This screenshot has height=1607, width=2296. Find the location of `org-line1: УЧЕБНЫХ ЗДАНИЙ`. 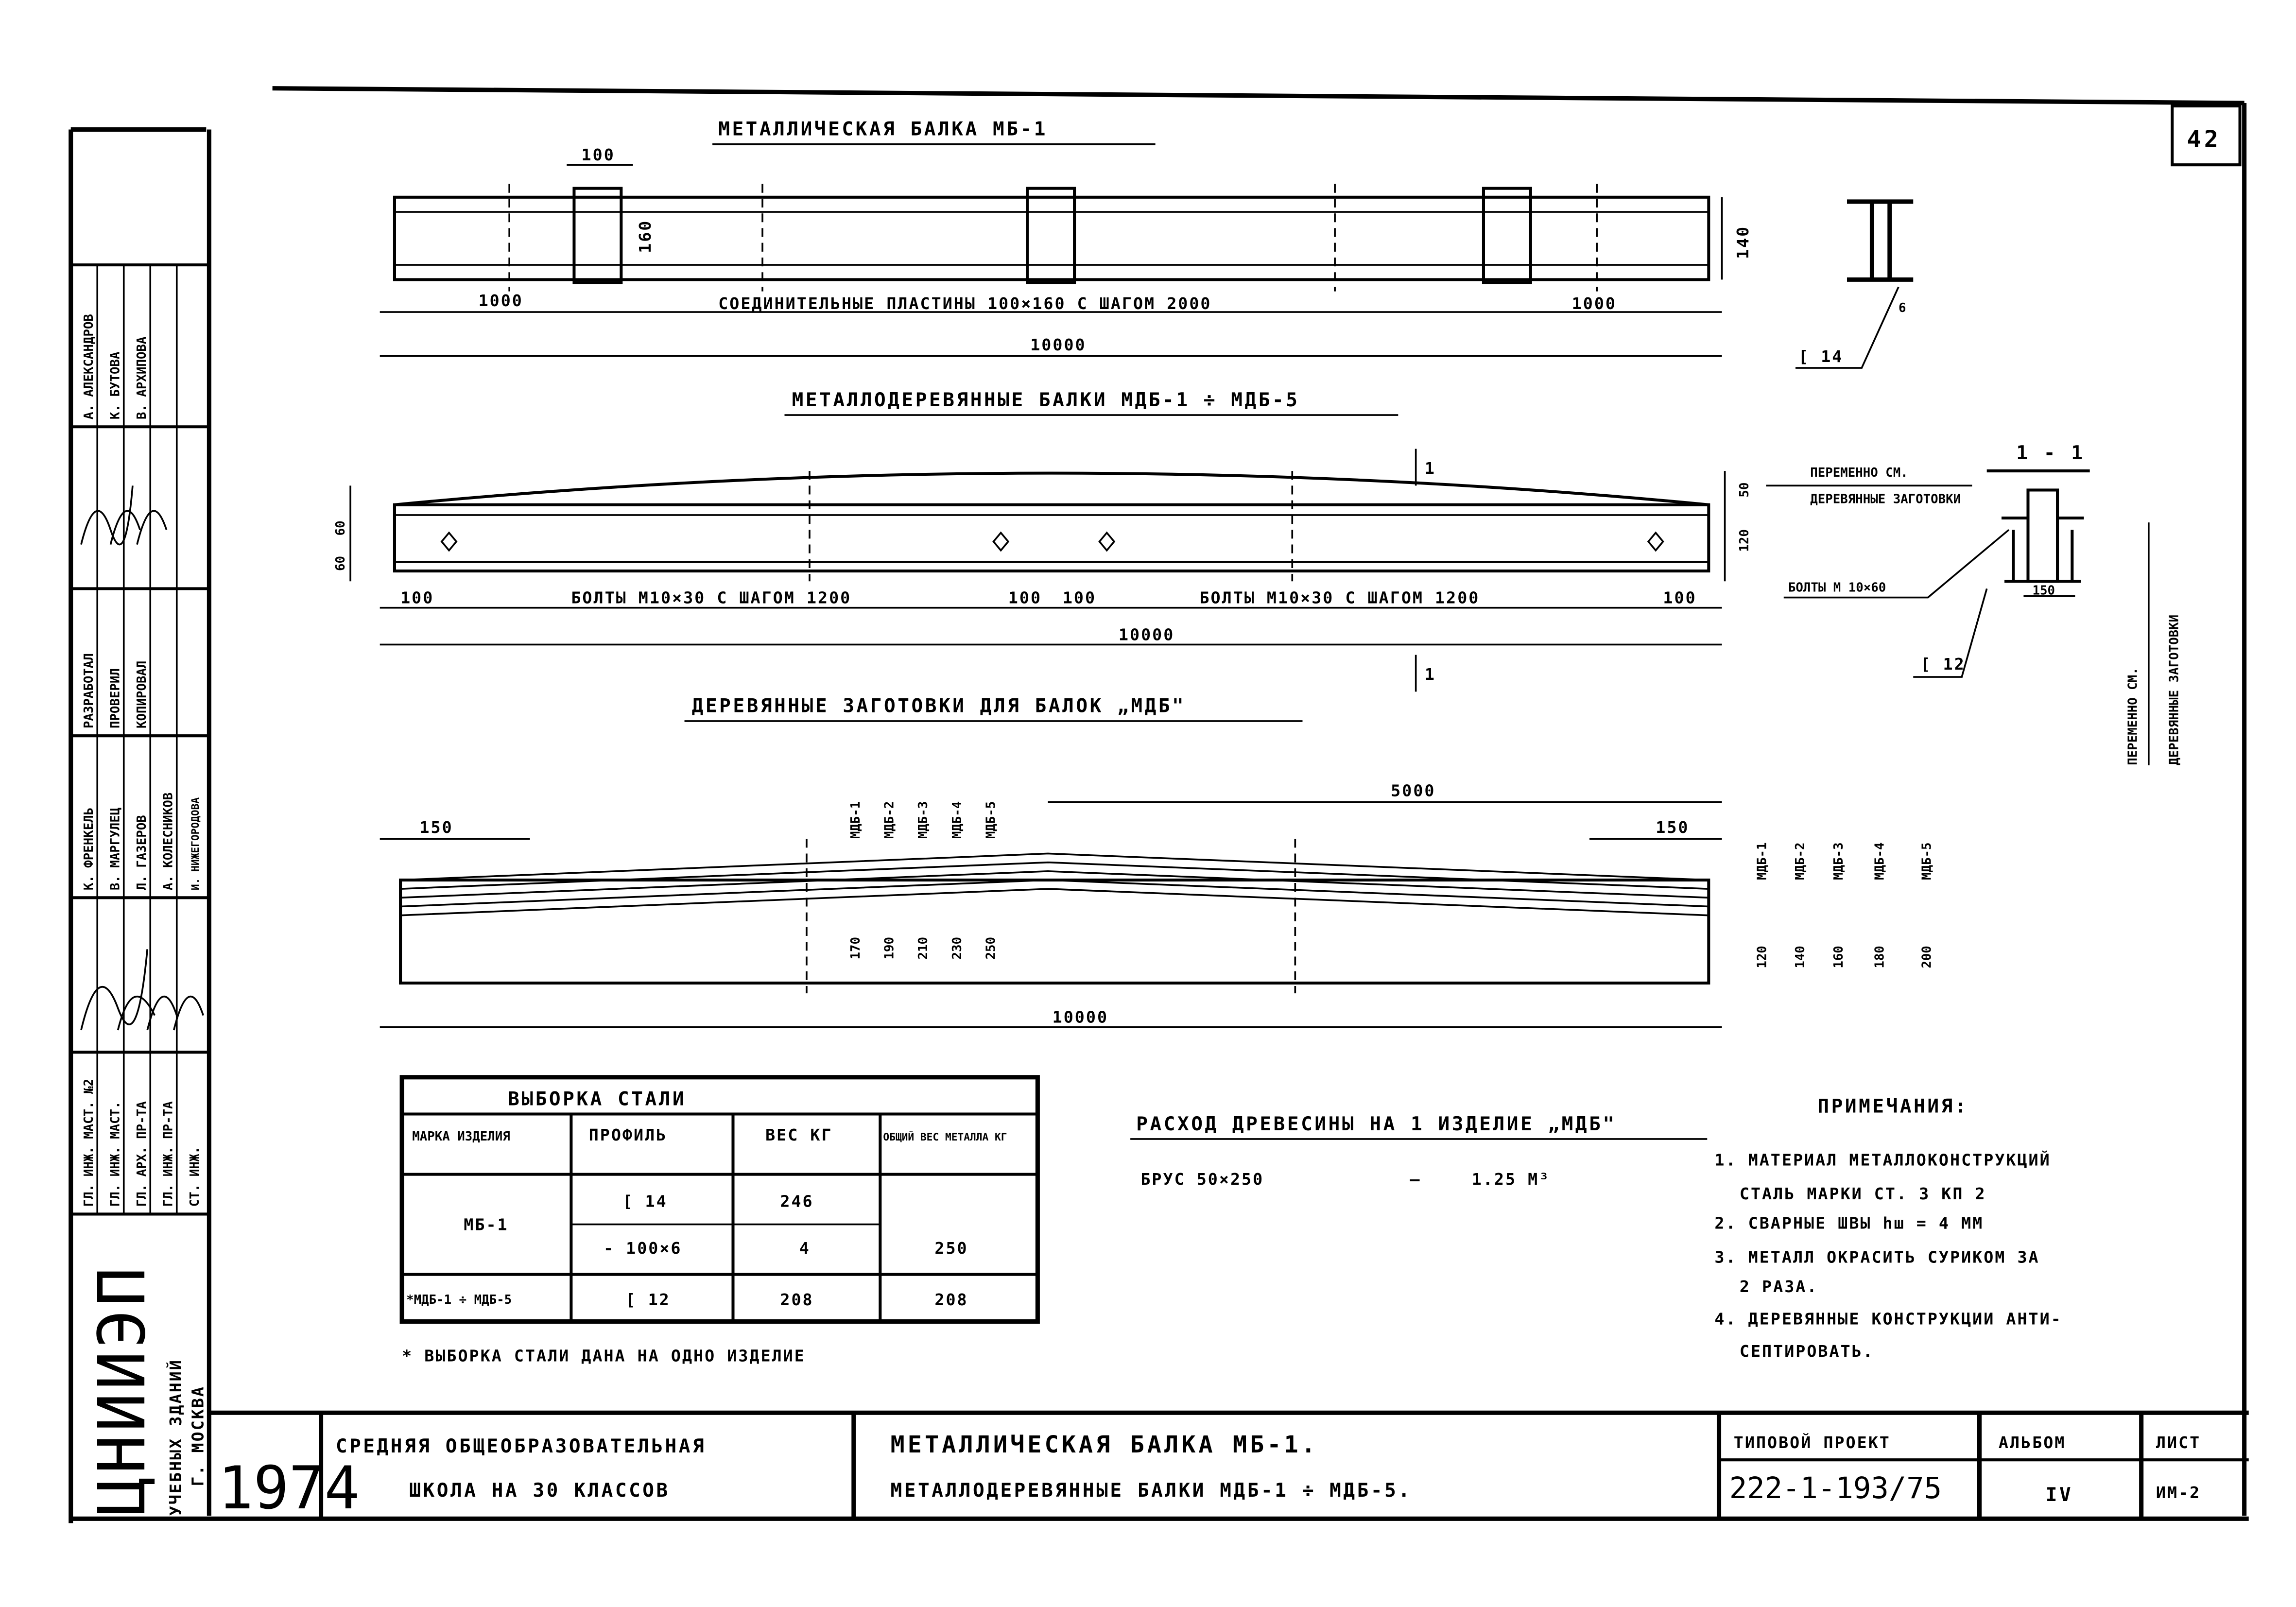

org-line1: УЧЕБНЫХ ЗДАНИЙ is located at coordinates (175, 1437).